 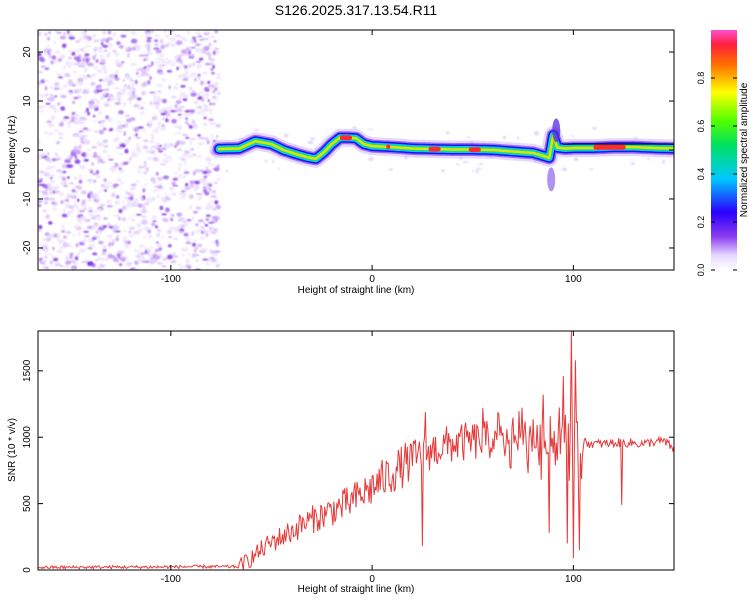 I want to click on x-tick-label: 0, so click(x=372, y=579).